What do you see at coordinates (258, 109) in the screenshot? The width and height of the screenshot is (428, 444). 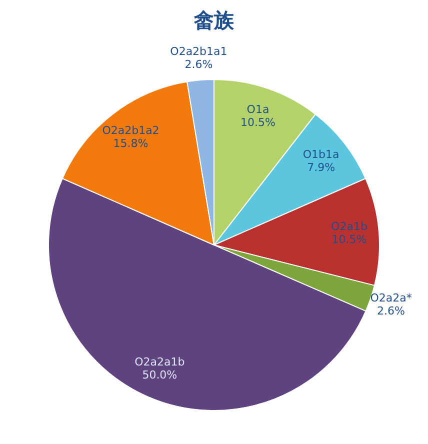 I see `slice-label: O1a` at bounding box center [258, 109].